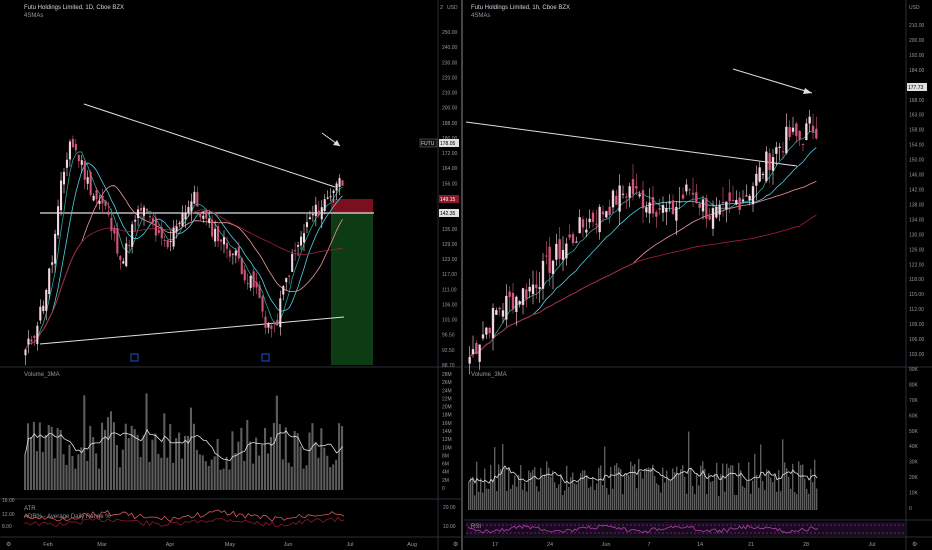 The image size is (932, 550). What do you see at coordinates (455, 544) in the screenshot?
I see `right-settings-icon: ⚙` at bounding box center [455, 544].